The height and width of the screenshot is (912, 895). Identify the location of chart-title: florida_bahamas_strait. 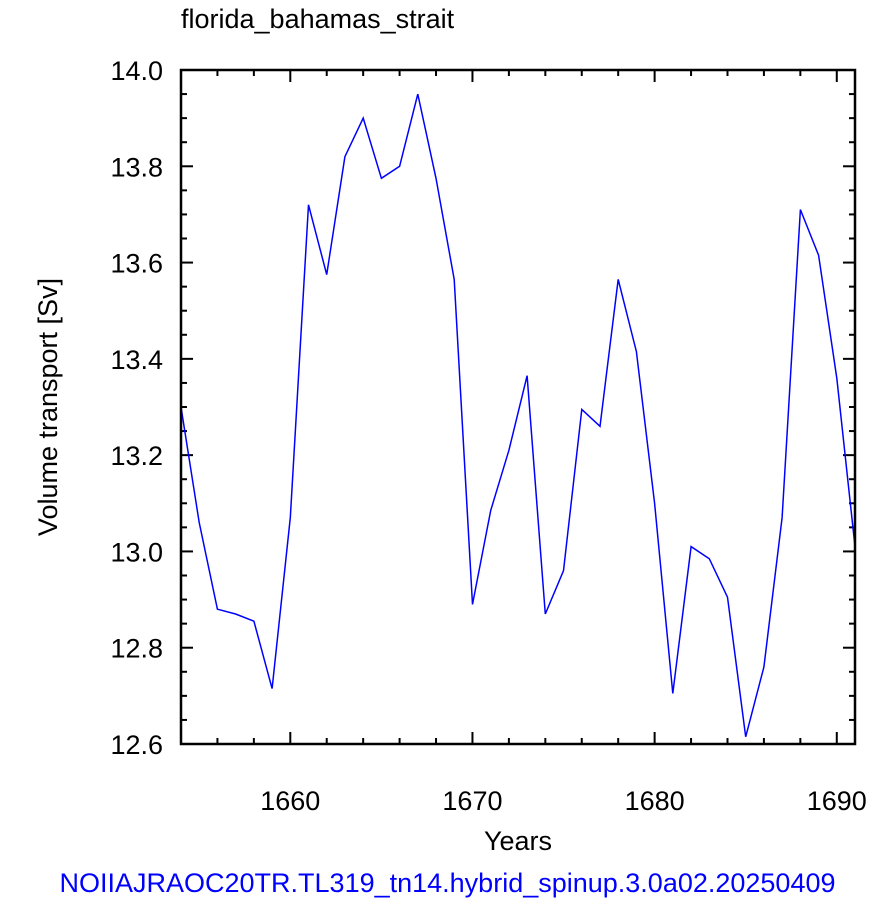
(318, 19).